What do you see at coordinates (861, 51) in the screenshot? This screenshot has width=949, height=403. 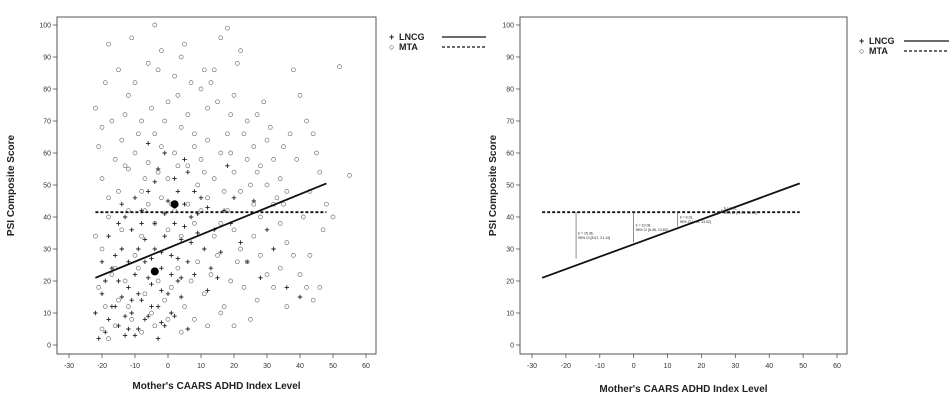 I see `legend-marker: ○` at bounding box center [861, 51].